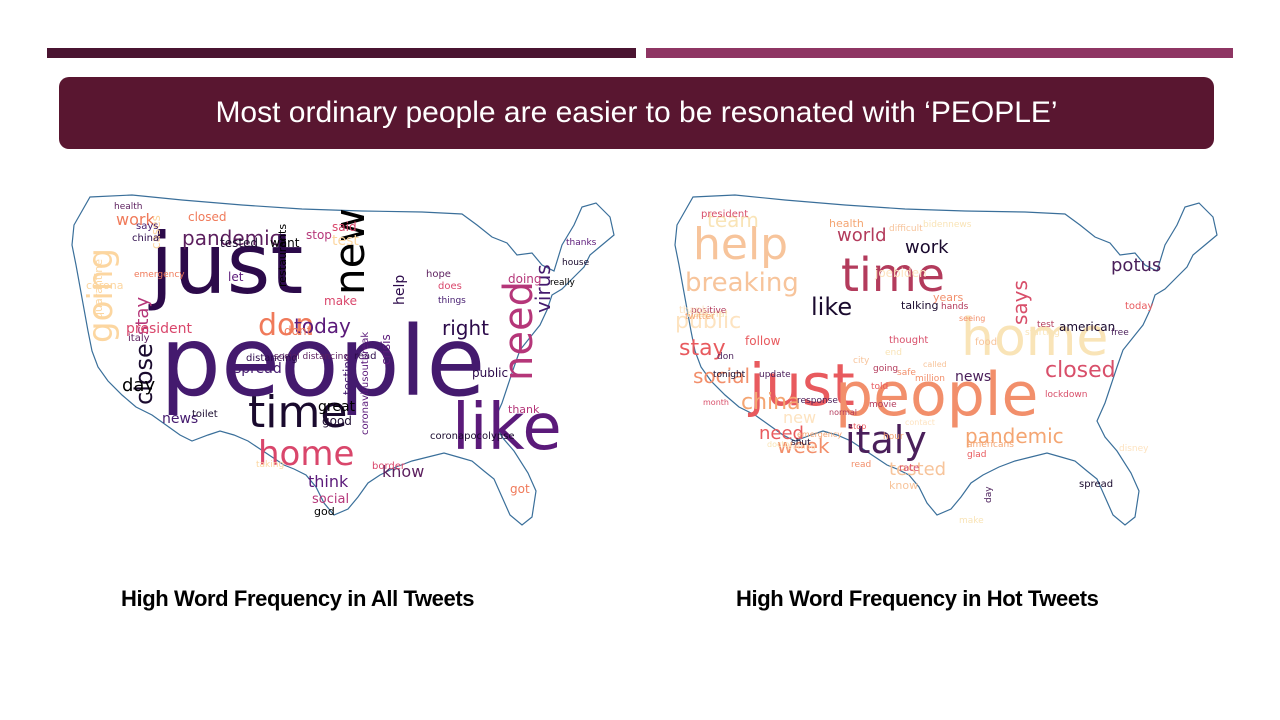  Describe the element at coordinates (581, 243) in the screenshot. I see `wordcloud-word: thanks` at that location.